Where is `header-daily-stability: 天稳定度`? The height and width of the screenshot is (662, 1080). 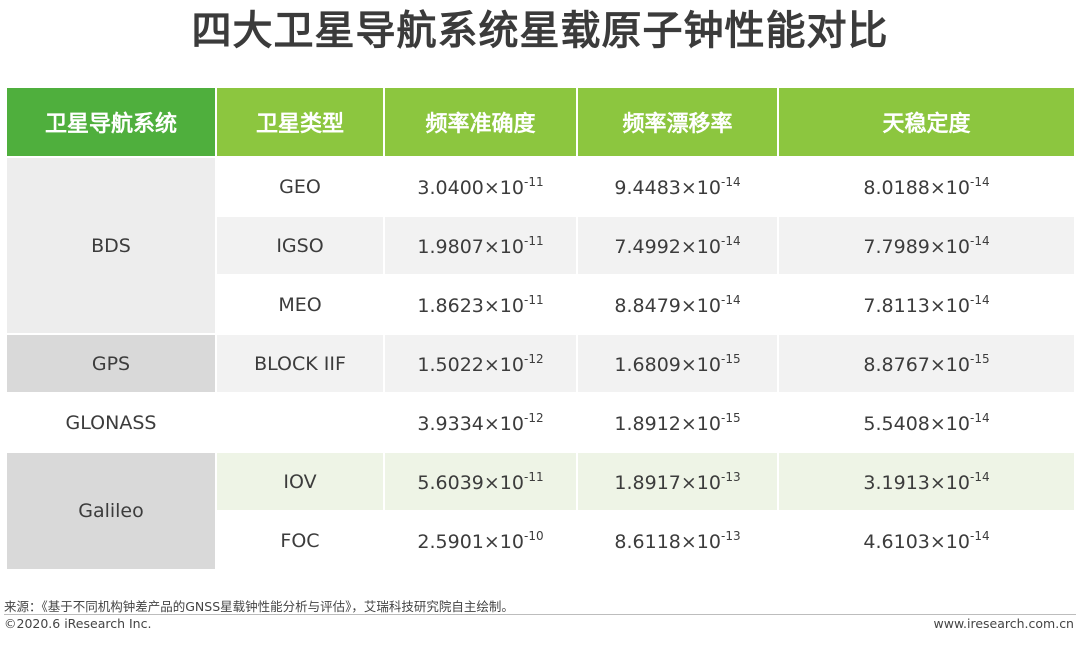
header-daily-stability: 天稳定度 is located at coordinates (926, 122).